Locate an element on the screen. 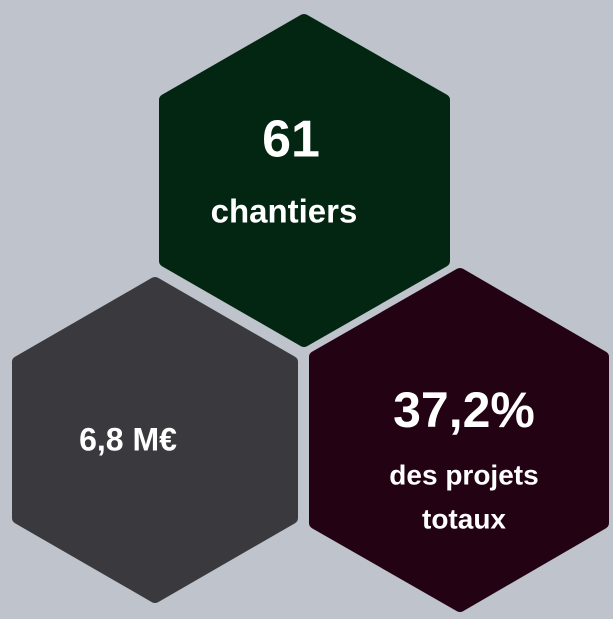 The height and width of the screenshot is (619, 613). stat-label: chantiers is located at coordinates (284, 211).